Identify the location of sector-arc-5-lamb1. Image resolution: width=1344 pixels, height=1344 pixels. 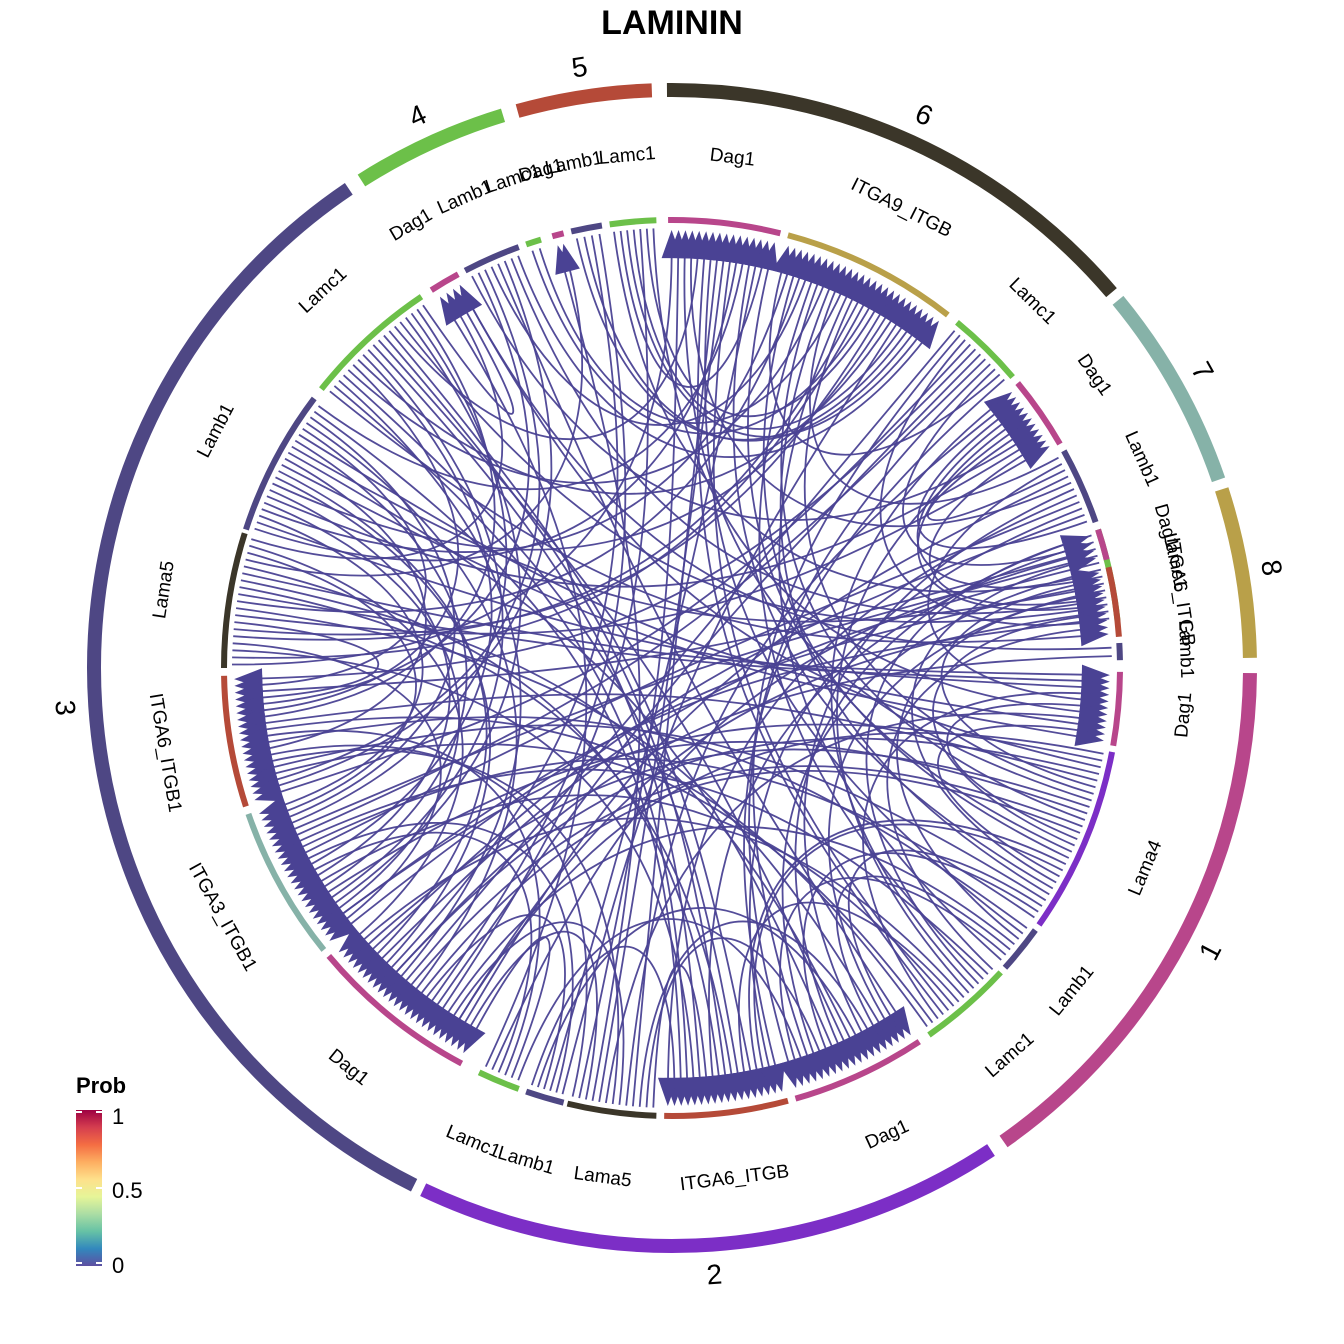
(586, 228).